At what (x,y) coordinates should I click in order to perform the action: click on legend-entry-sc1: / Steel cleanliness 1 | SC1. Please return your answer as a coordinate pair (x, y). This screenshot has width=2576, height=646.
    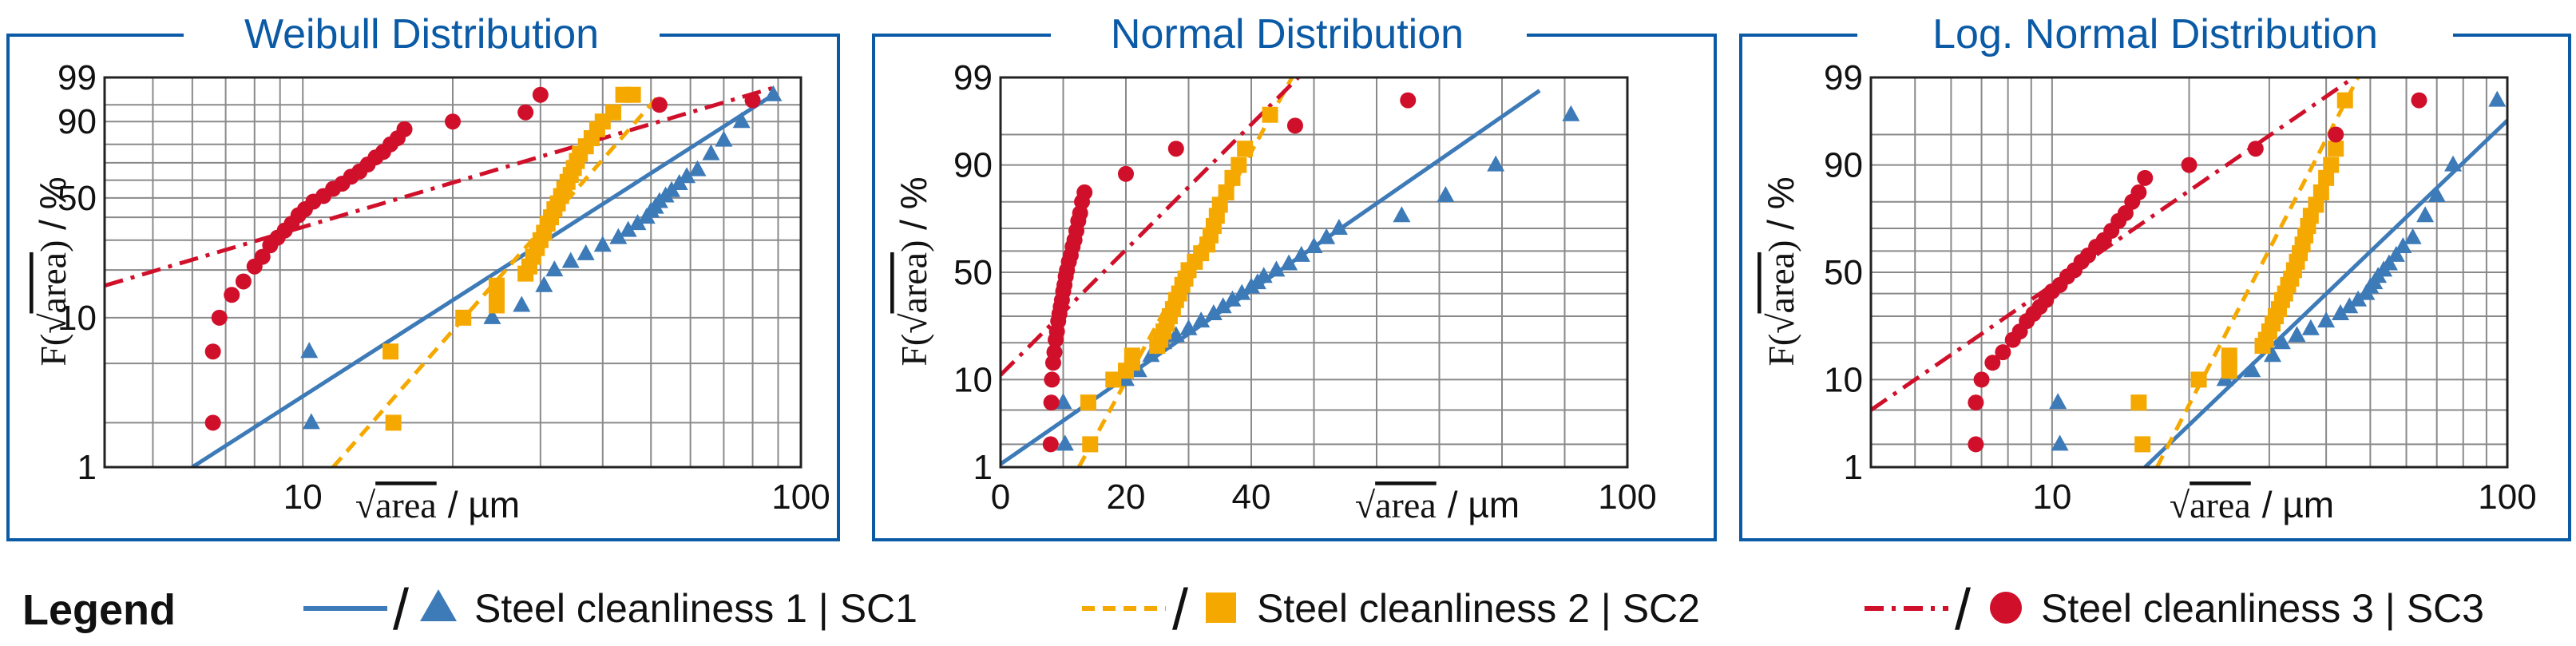
    Looking at the image, I should click on (610, 610).